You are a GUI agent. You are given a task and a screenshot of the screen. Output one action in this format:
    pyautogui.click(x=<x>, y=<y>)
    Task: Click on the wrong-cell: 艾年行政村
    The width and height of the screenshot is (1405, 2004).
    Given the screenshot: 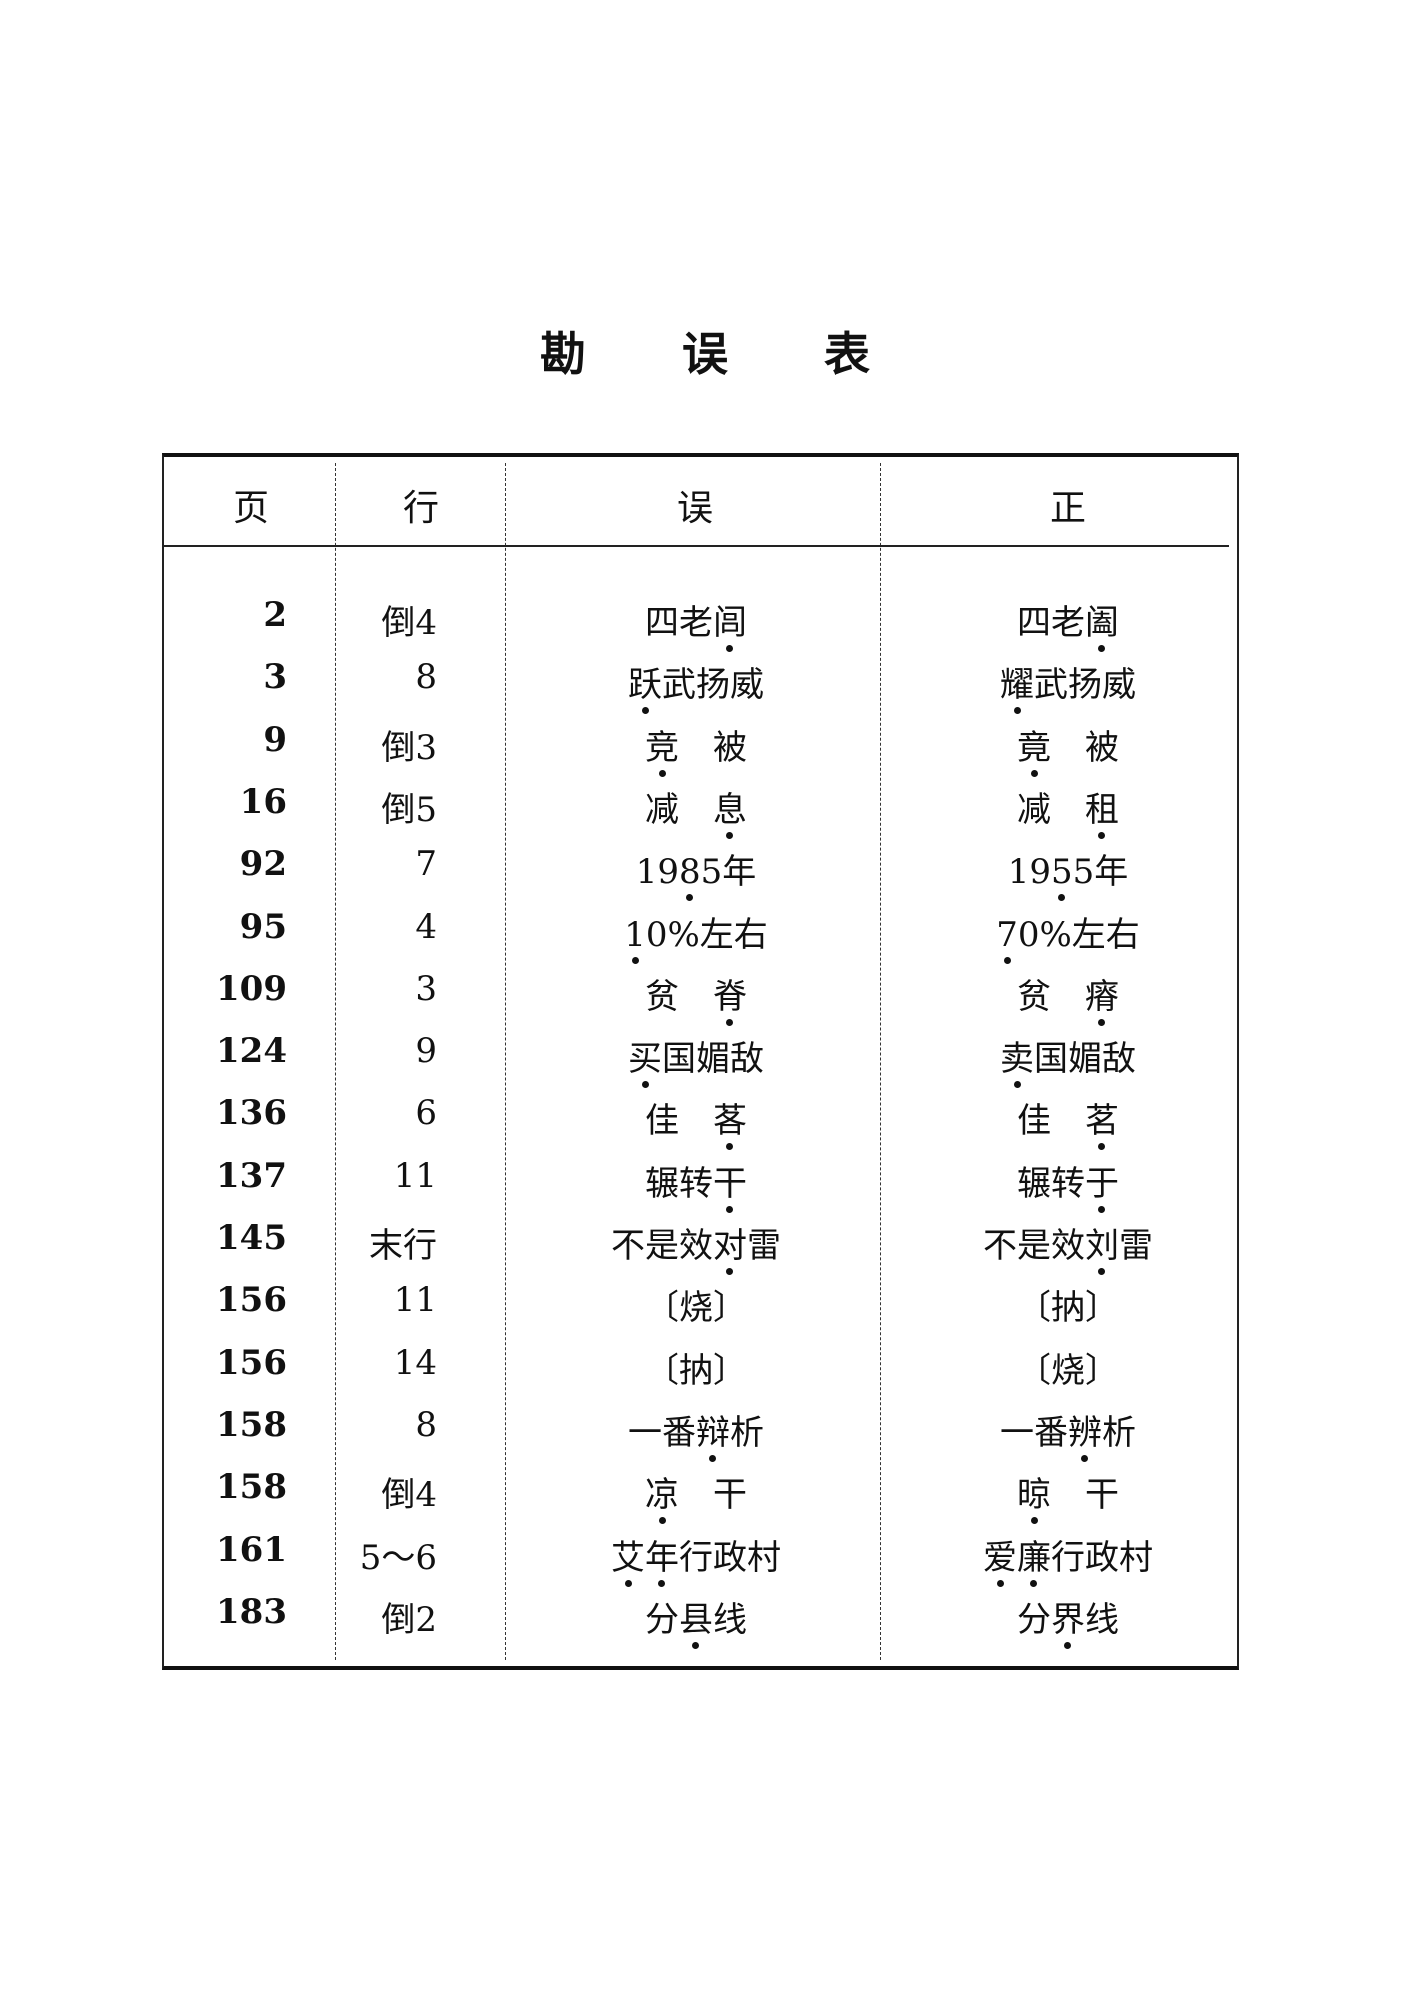 What is the action you would take?
    pyautogui.click(x=696, y=1554)
    